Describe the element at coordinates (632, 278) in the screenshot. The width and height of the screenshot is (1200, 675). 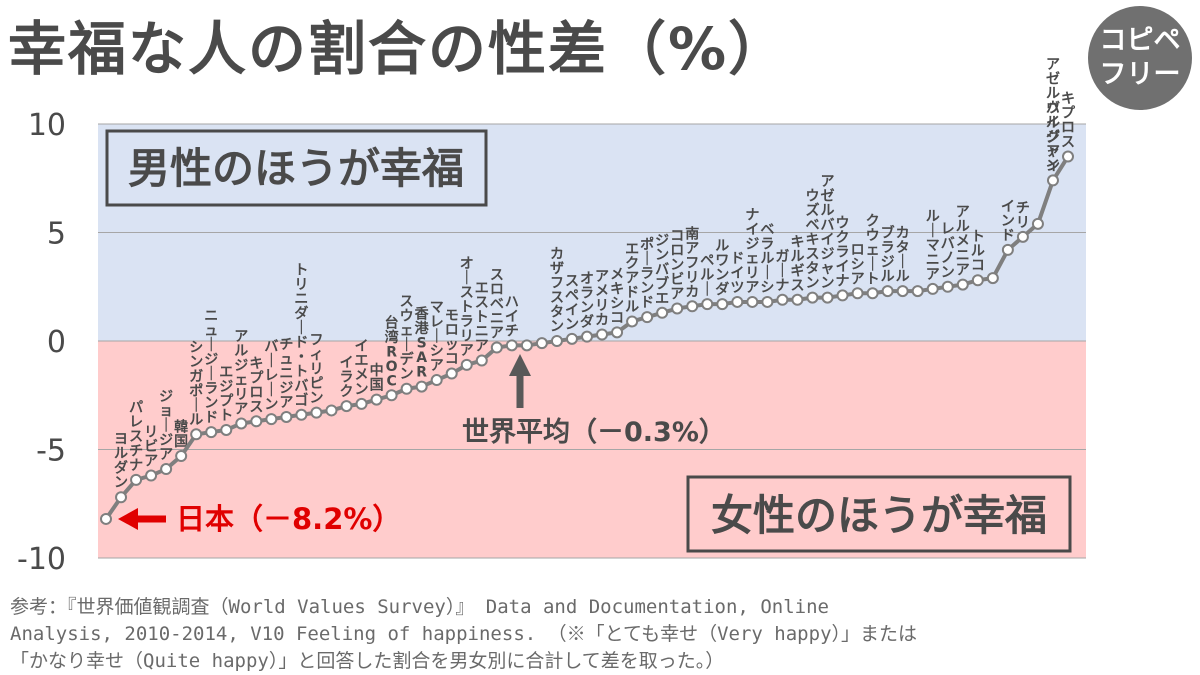
I see `country-label: エクアドル` at that location.